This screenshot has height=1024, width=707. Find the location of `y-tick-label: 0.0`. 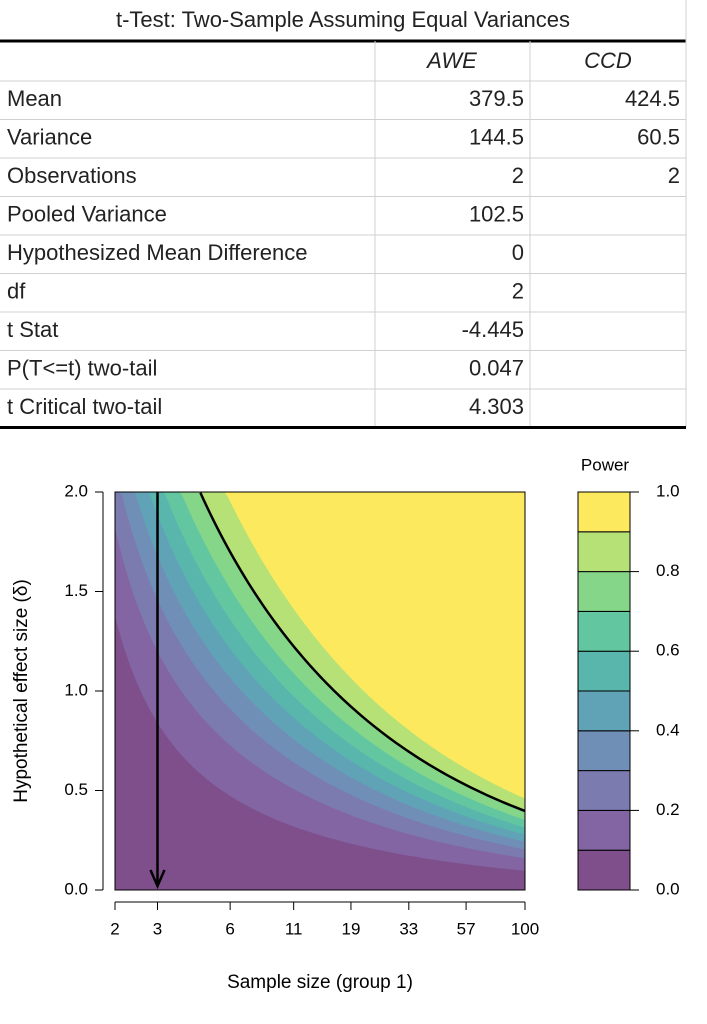

y-tick-label: 0.0 is located at coordinates (76, 888).